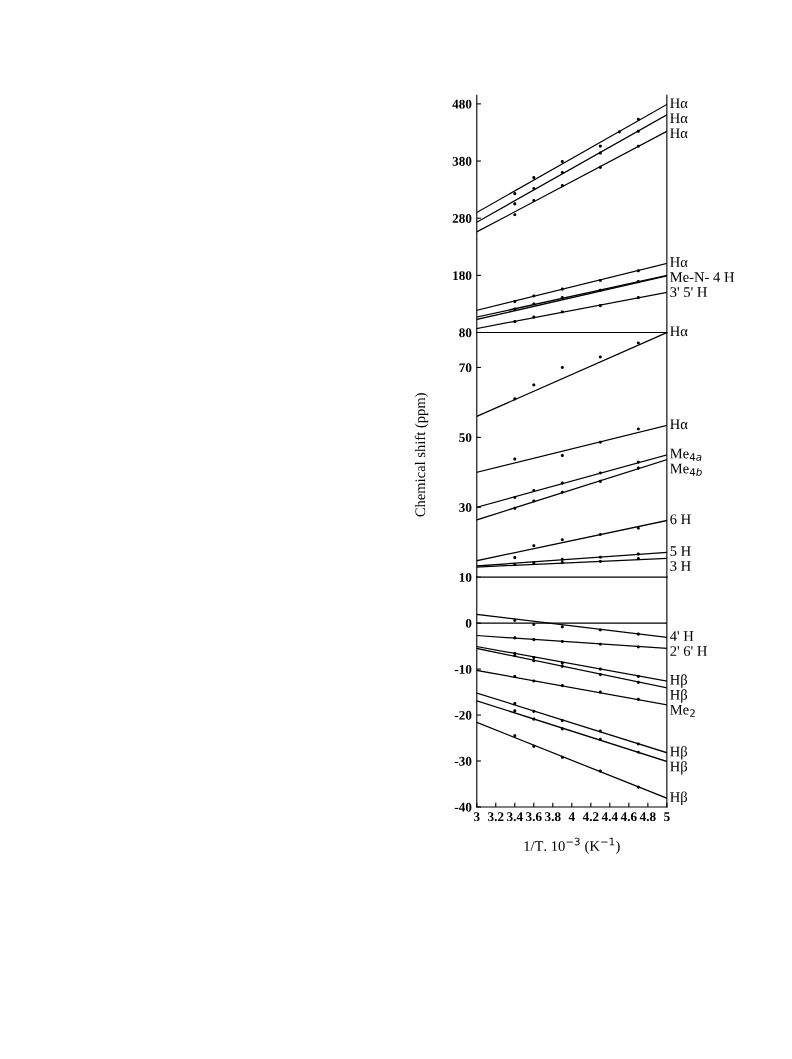 This screenshot has width=792, height=1059. I want to click on series-label: 2' 6' H, so click(688, 651).